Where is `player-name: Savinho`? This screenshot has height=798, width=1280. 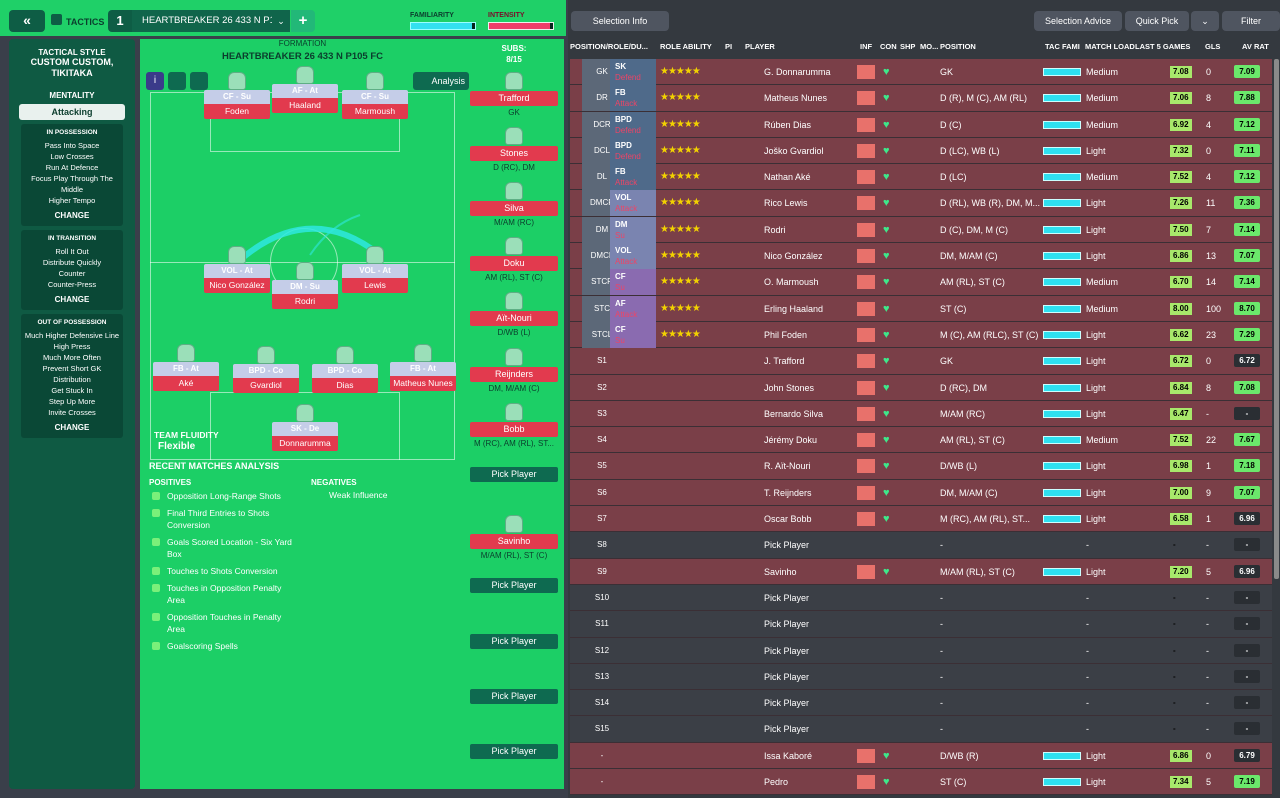
player-name: Savinho is located at coordinates (780, 571).